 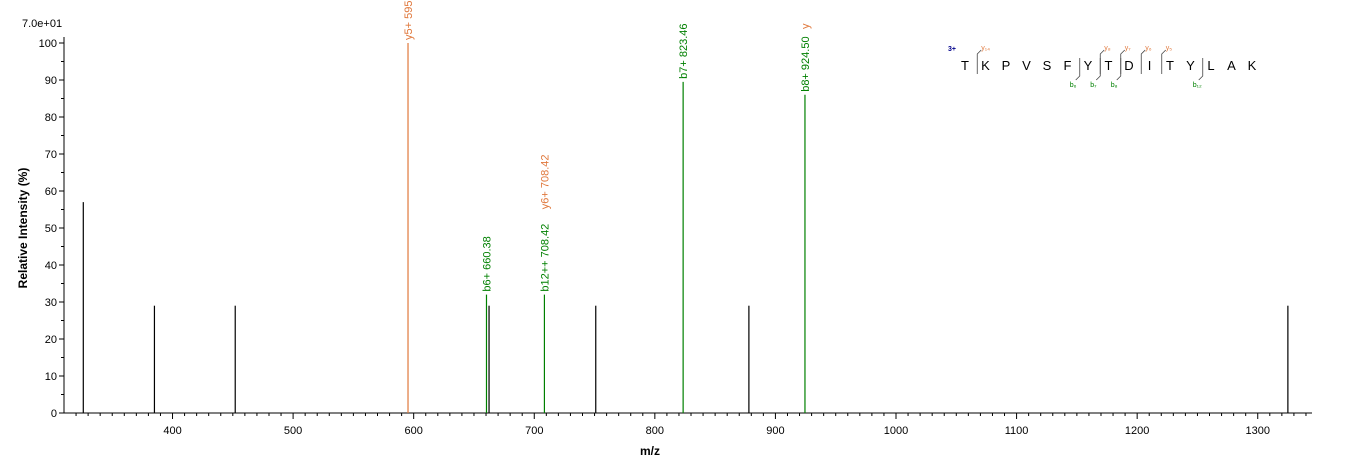 I want to click on peak-label-secondary: y6+ 708.42, so click(x=545, y=181).